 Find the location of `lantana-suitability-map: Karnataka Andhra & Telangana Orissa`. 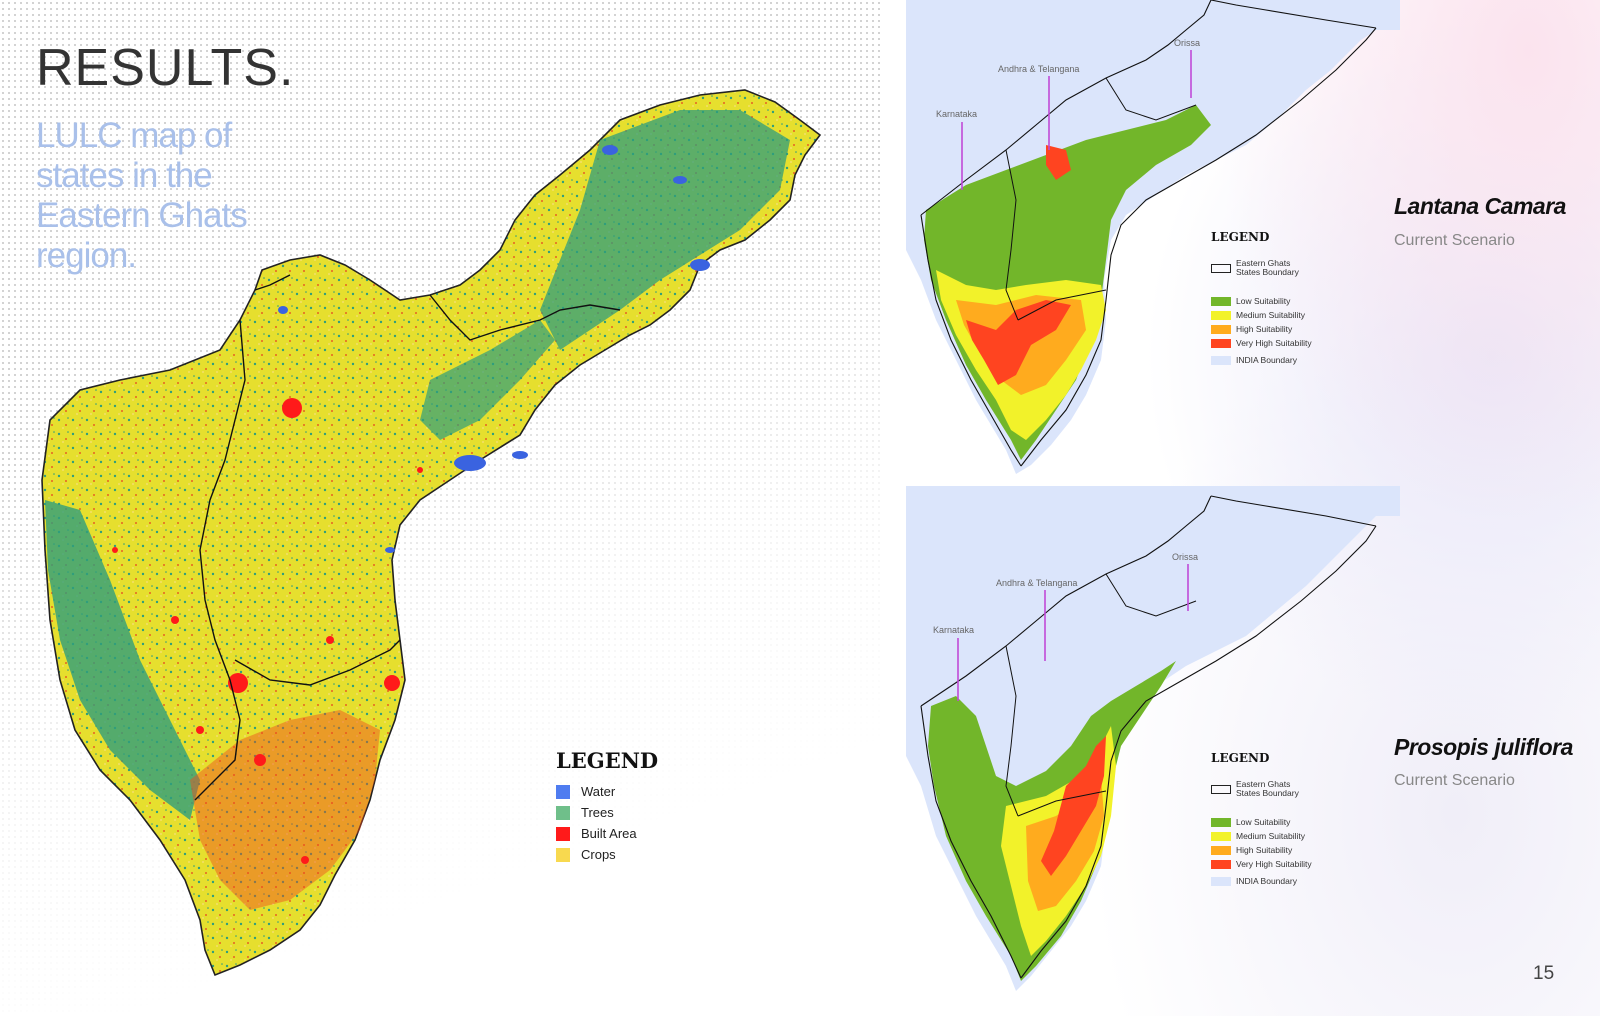

lantana-suitability-map: Karnataka Andhra & Telangana Orissa is located at coordinates (1153, 237).